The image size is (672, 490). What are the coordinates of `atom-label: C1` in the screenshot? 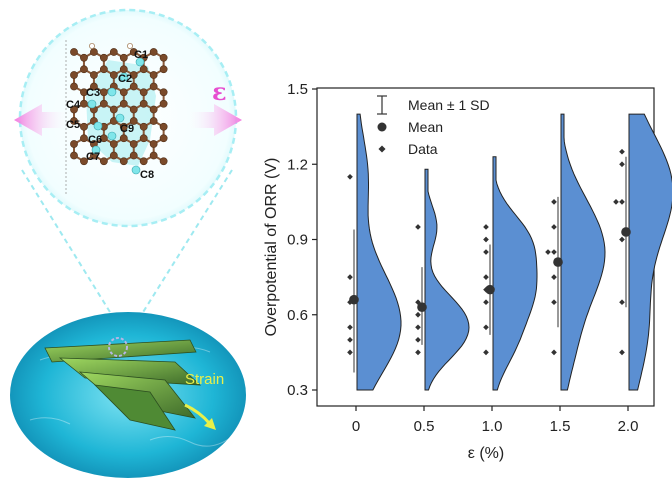 It's located at (141, 55).